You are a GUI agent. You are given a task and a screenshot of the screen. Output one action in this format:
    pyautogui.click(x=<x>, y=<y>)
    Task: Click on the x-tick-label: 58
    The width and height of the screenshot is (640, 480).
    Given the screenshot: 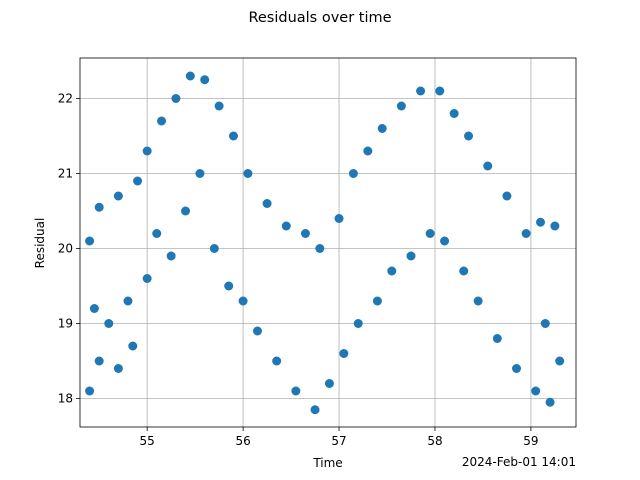 What is the action you would take?
    pyautogui.click(x=434, y=441)
    